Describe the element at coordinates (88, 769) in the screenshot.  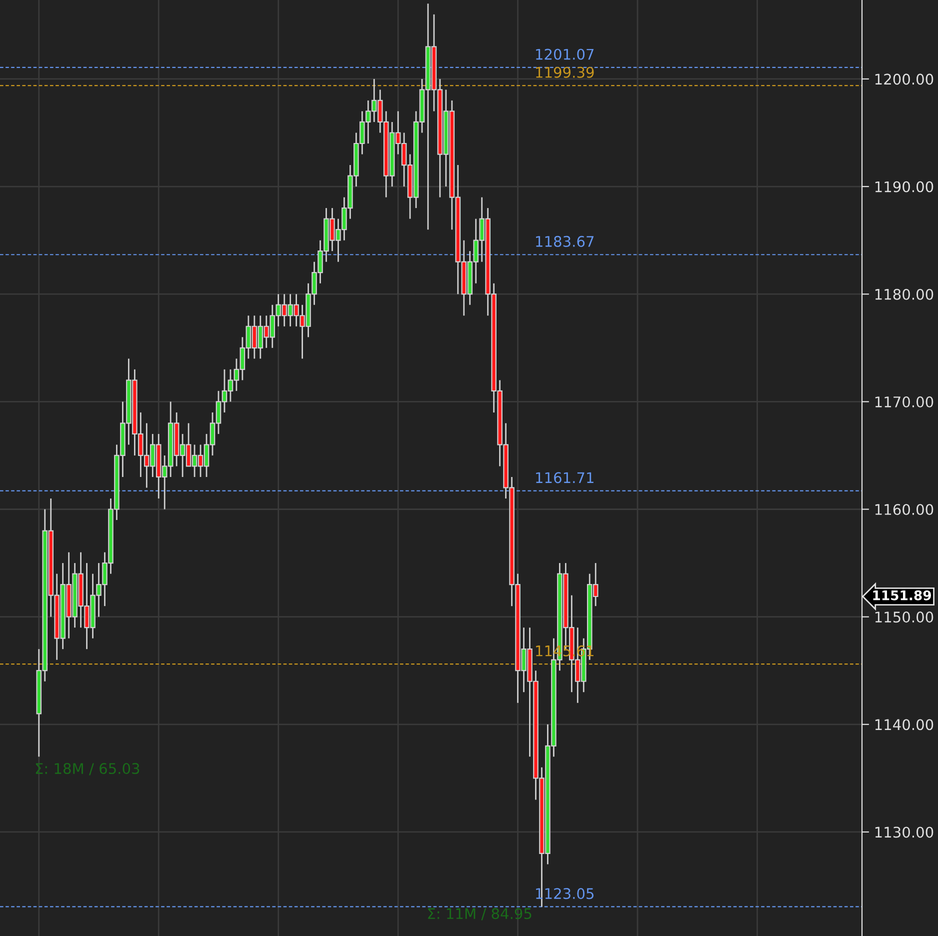
I see `annotation: Σ: 18M / 65.03` at that location.